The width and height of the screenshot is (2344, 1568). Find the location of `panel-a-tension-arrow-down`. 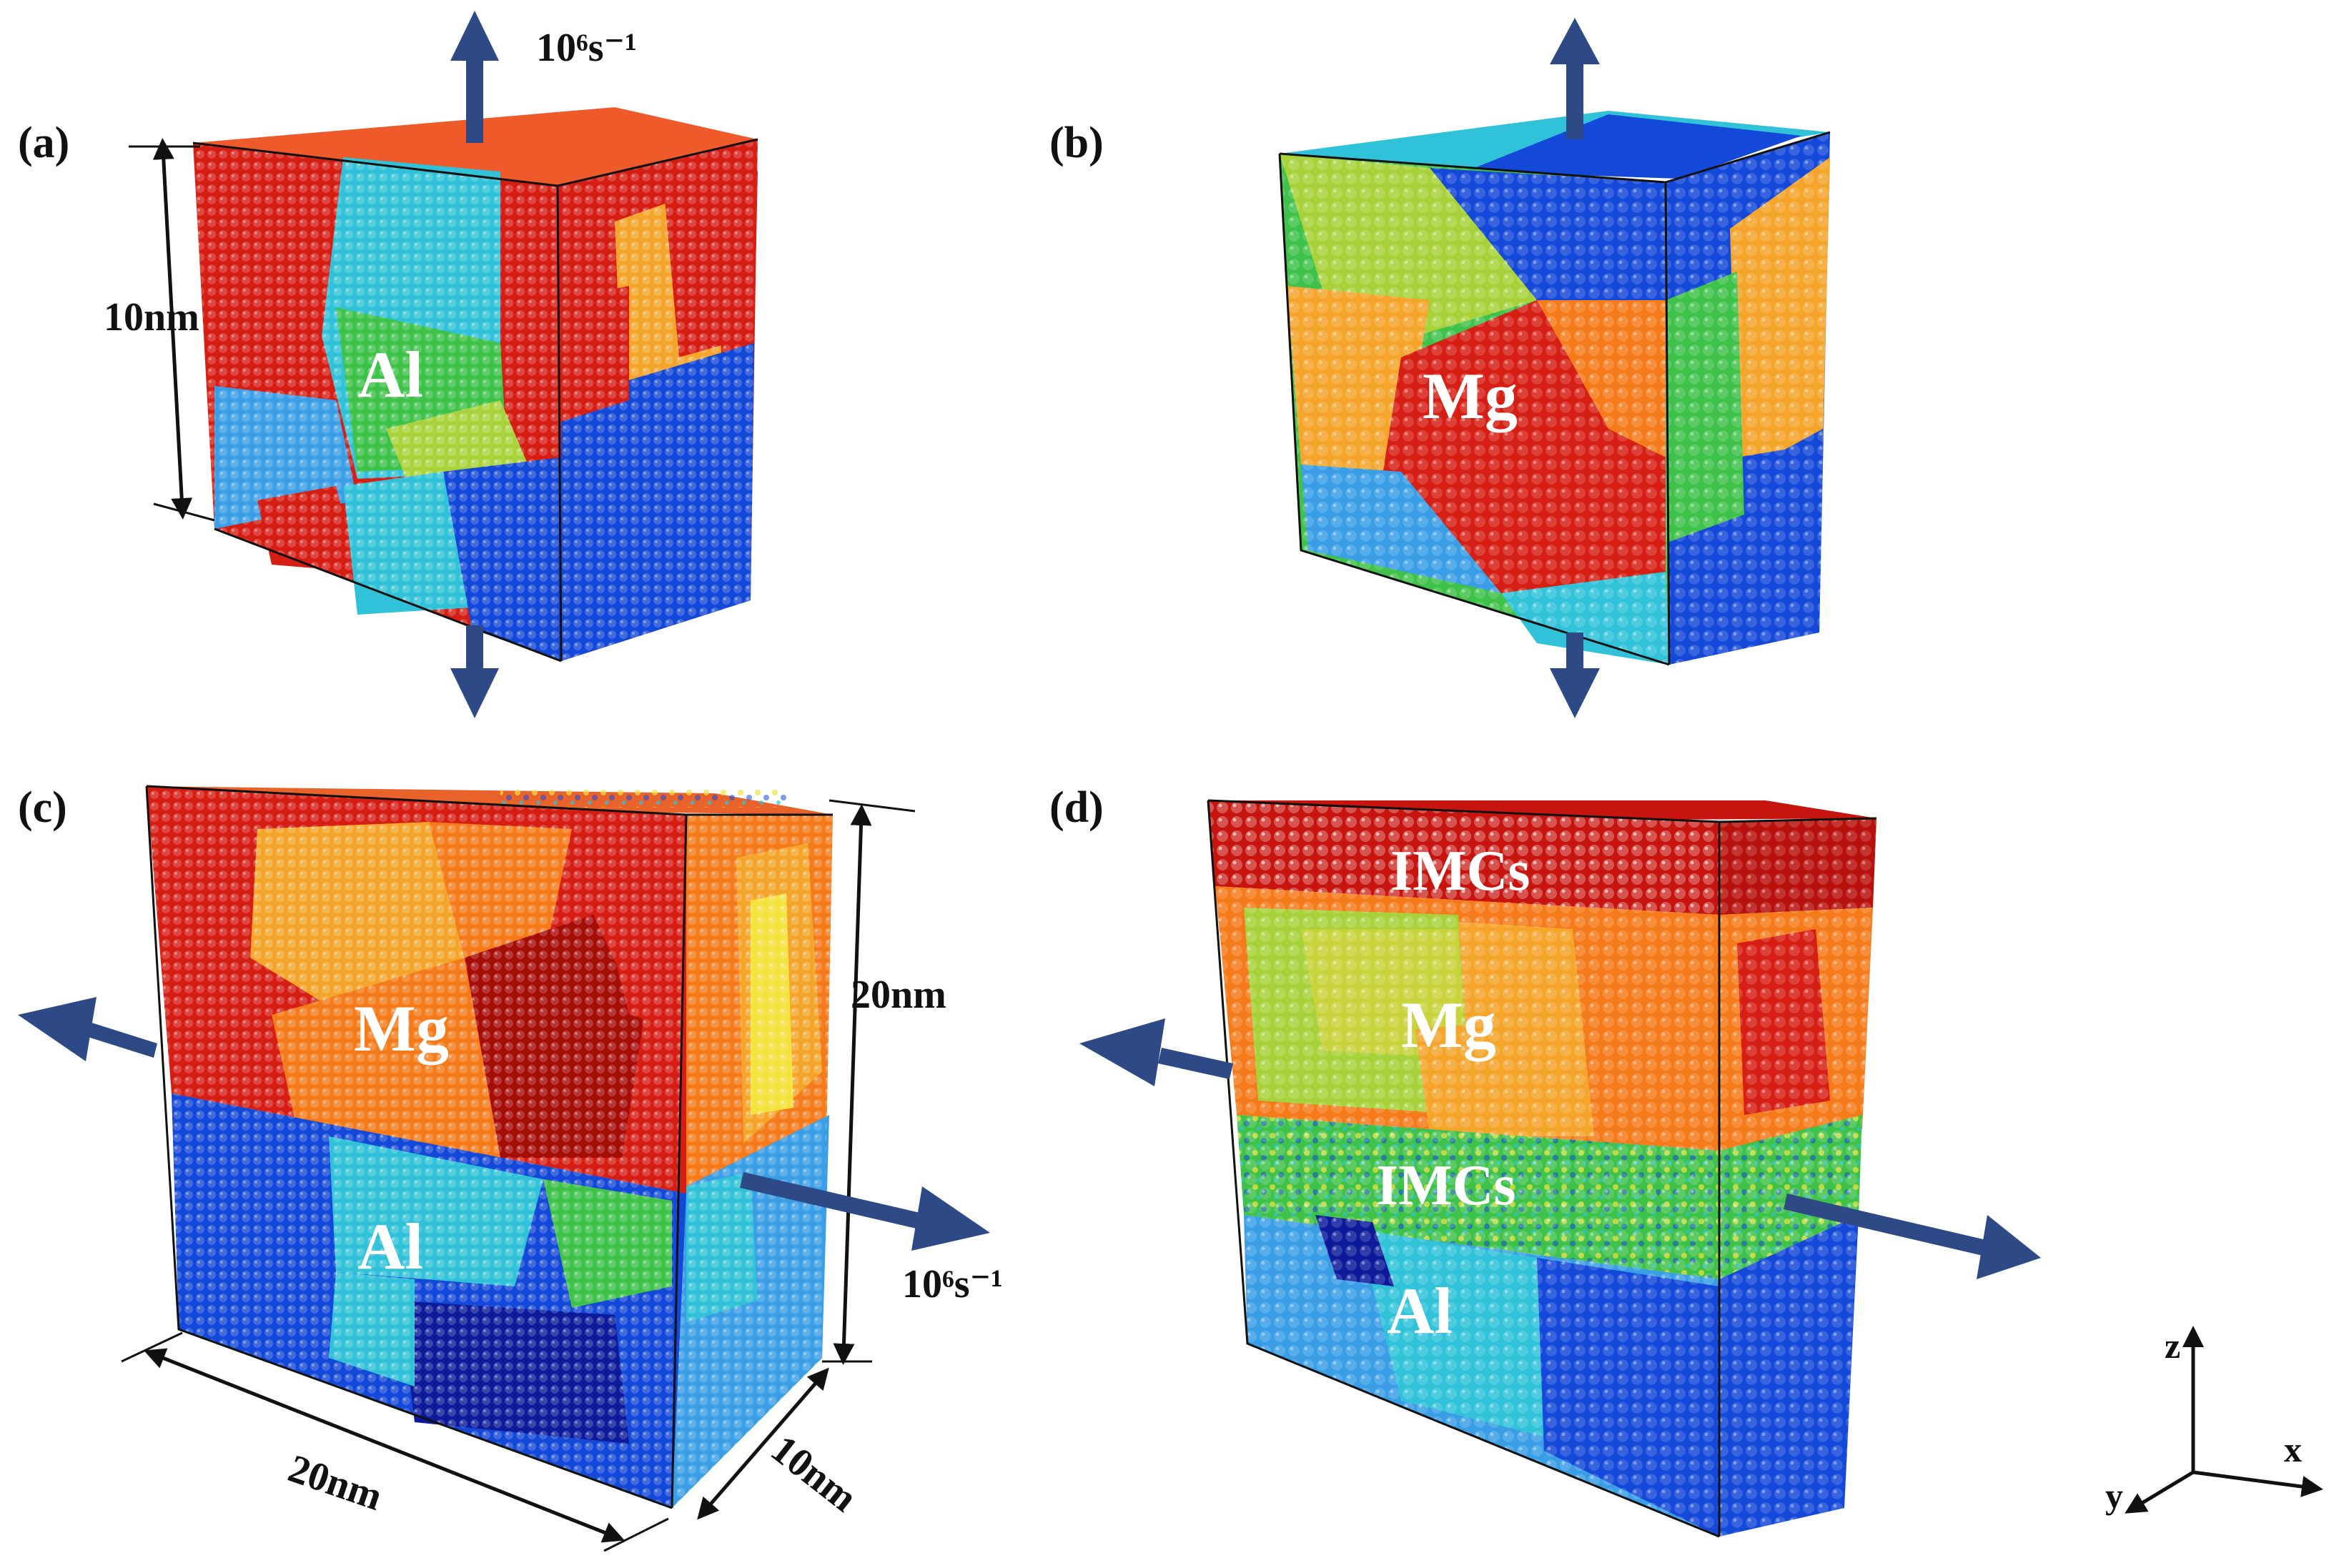

panel-a-tension-arrow-down is located at coordinates (474, 671).